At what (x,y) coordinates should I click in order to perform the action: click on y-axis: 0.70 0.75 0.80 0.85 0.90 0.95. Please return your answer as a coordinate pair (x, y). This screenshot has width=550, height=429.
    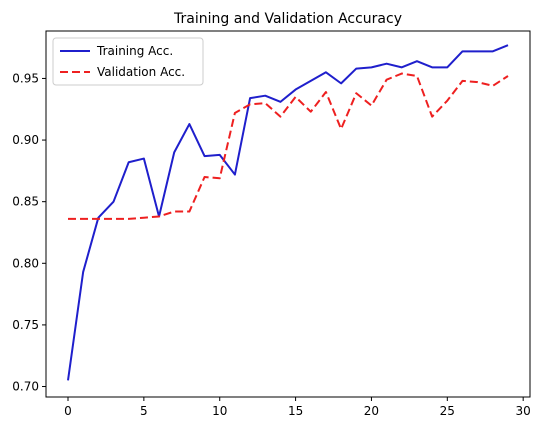
    Looking at the image, I should click on (29, 232).